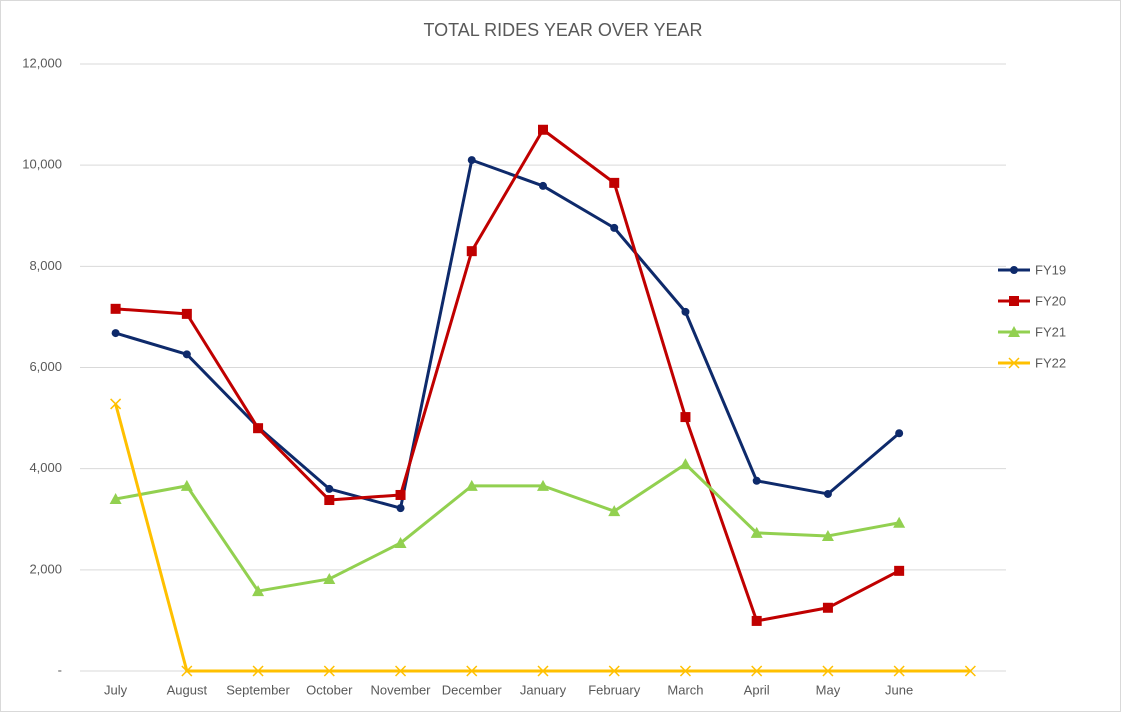 This screenshot has width=1121, height=712. Describe the element at coordinates (45, 366) in the screenshot. I see `y-tick-label: 6,000` at that location.